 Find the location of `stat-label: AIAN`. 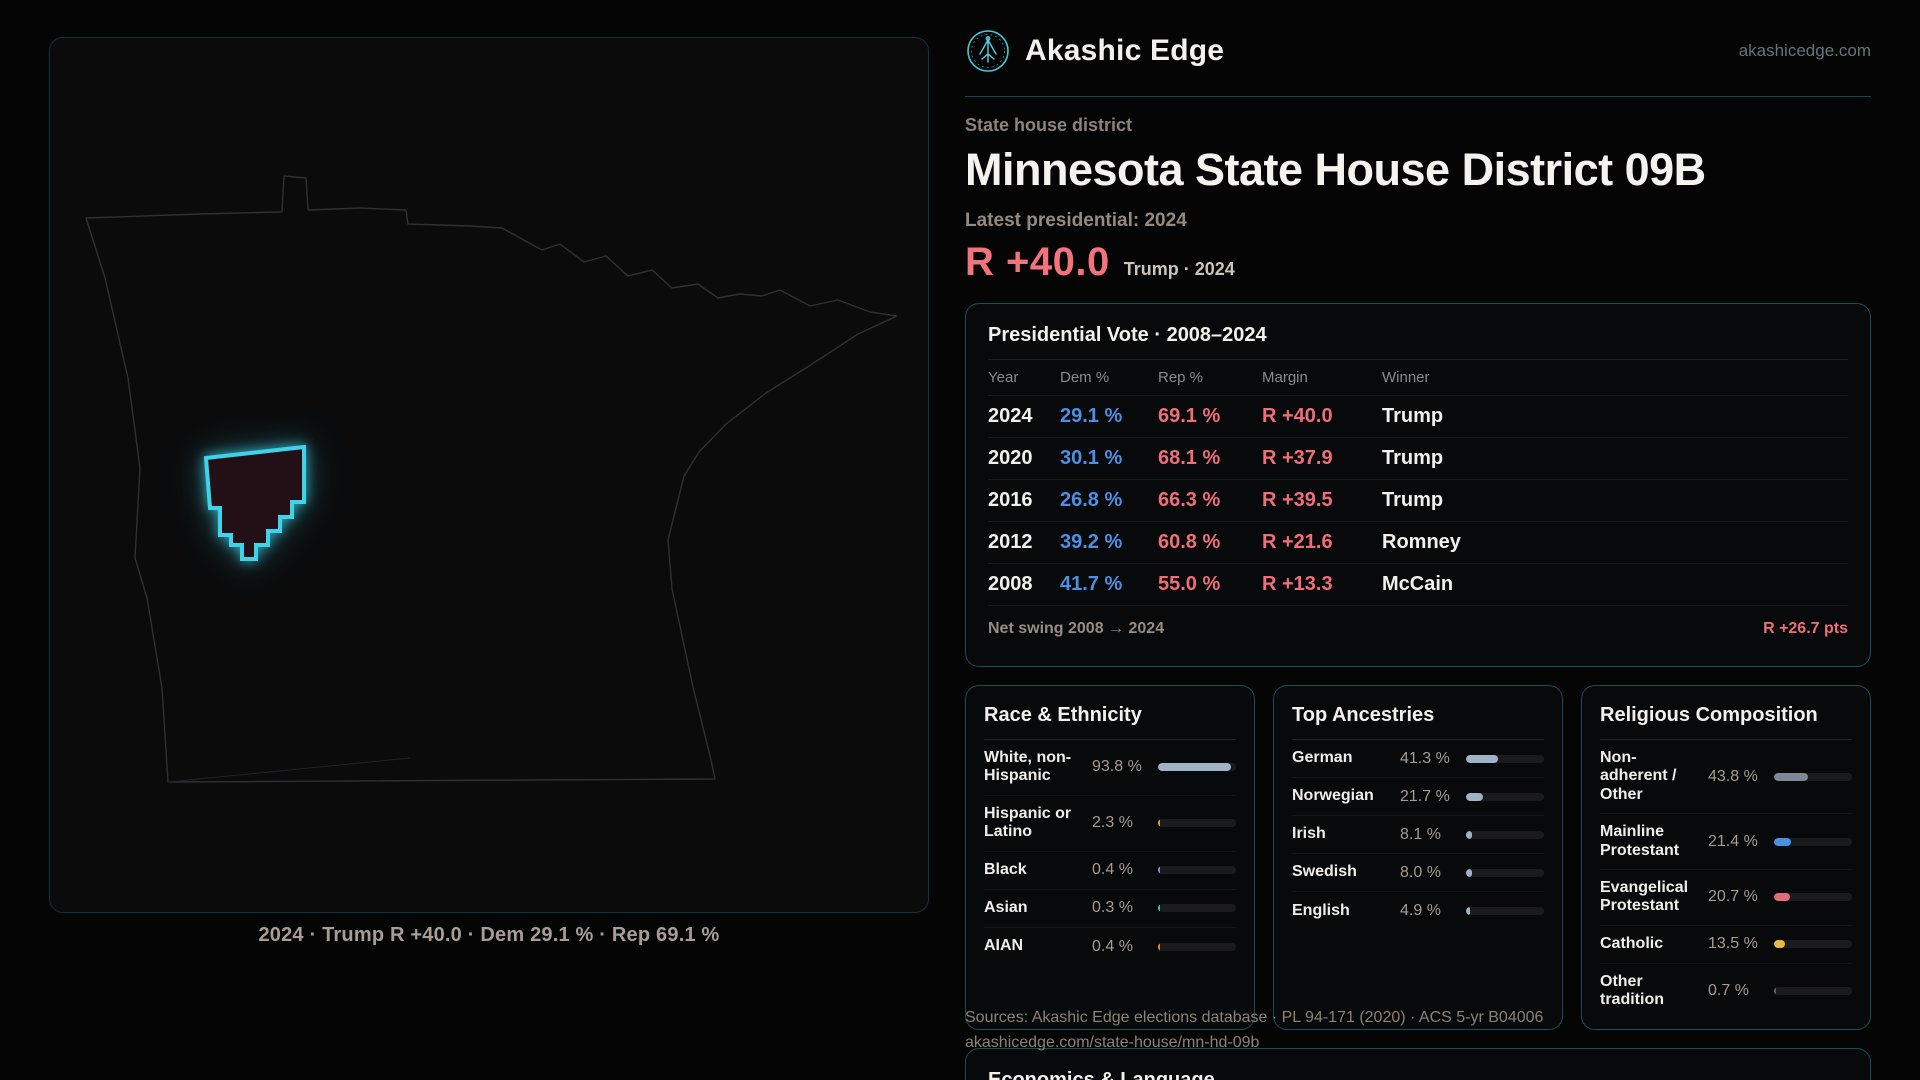

stat-label: AIAN is located at coordinates (1004, 946).